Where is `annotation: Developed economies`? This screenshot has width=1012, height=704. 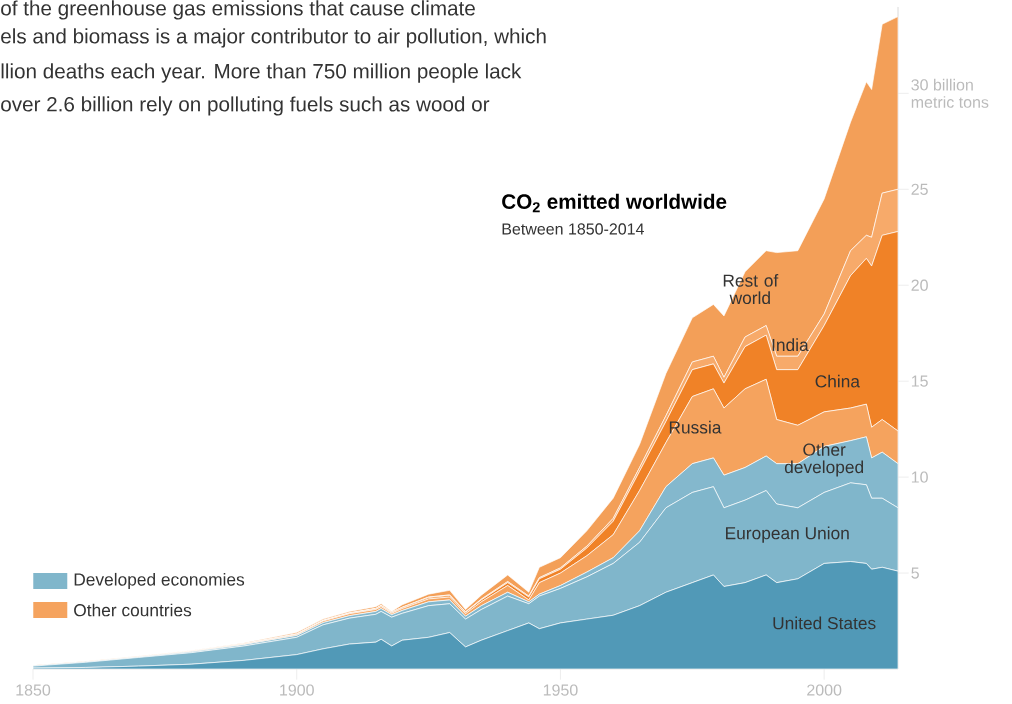 annotation: Developed economies is located at coordinates (159, 581).